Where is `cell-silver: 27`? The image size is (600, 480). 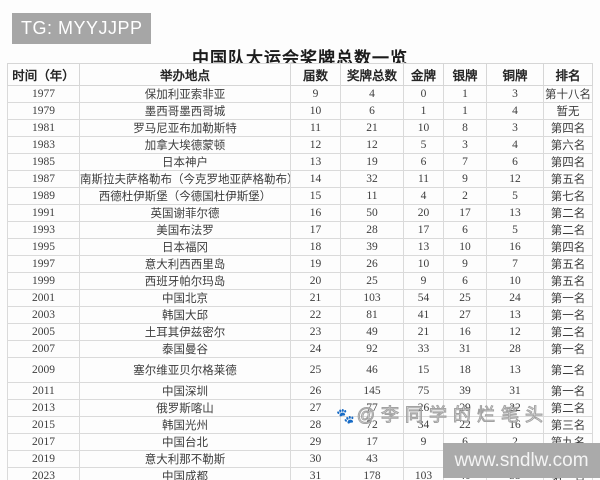 cell-silver: 27 is located at coordinates (465, 315).